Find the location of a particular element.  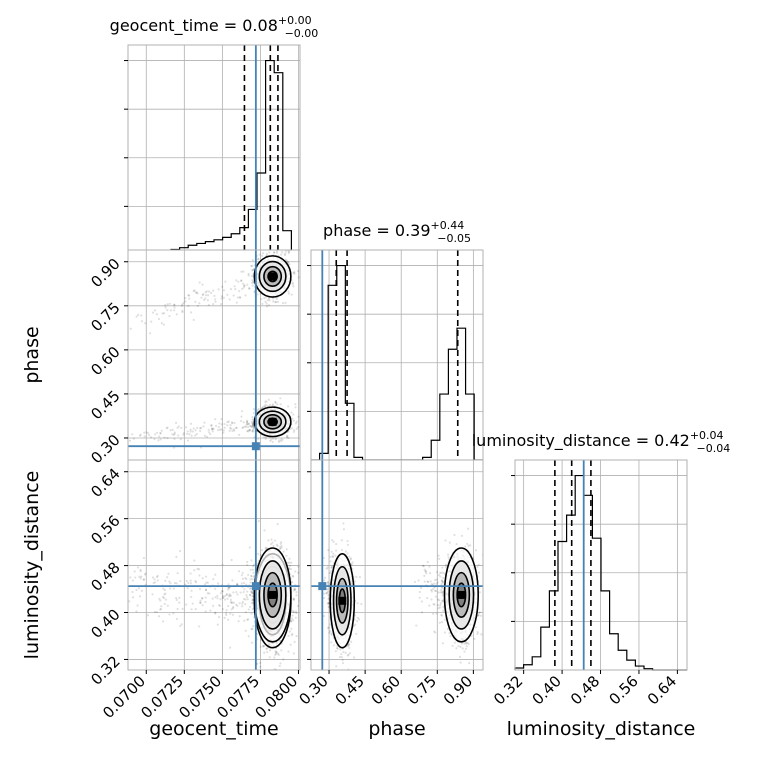

scatter-panel-phase-luminosity_distance is located at coordinates (395, 566).